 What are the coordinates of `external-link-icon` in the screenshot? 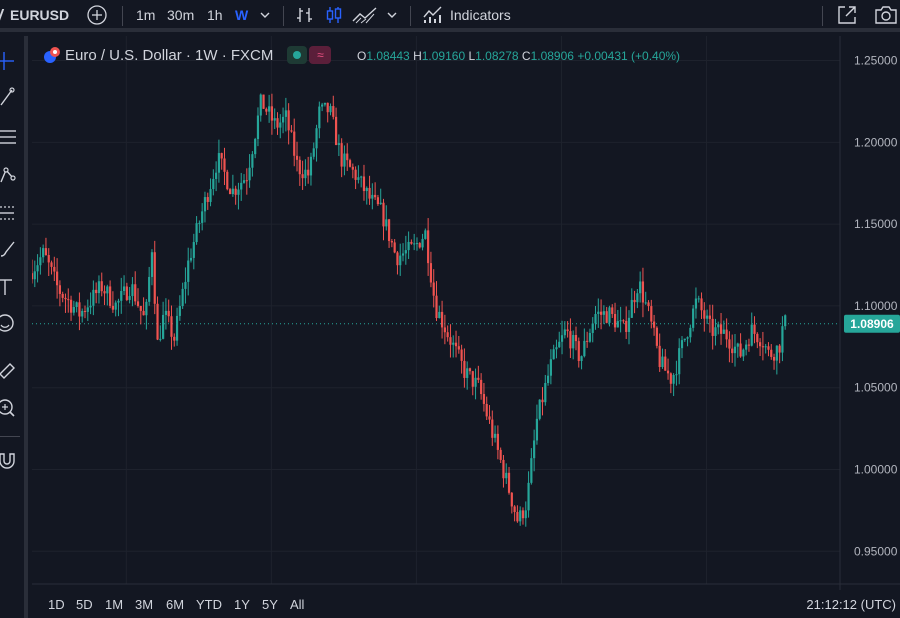 It's located at (847, 15).